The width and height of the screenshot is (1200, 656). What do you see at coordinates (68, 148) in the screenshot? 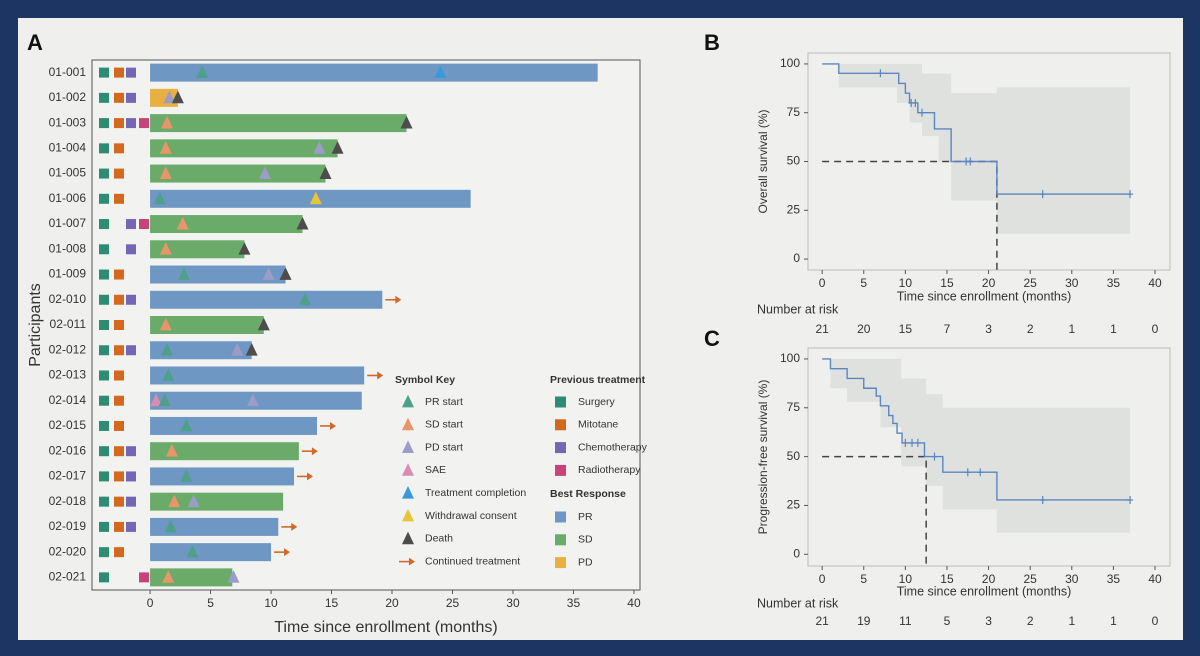
I see `participant-label: 01-004` at bounding box center [68, 148].